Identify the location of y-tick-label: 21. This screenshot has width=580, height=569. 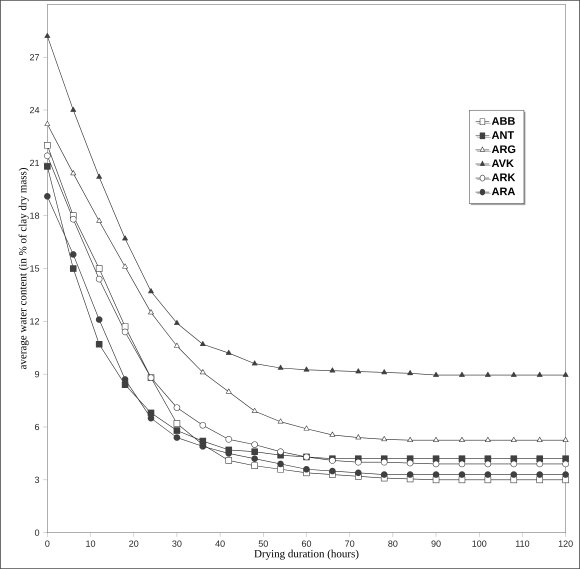
(35, 163).